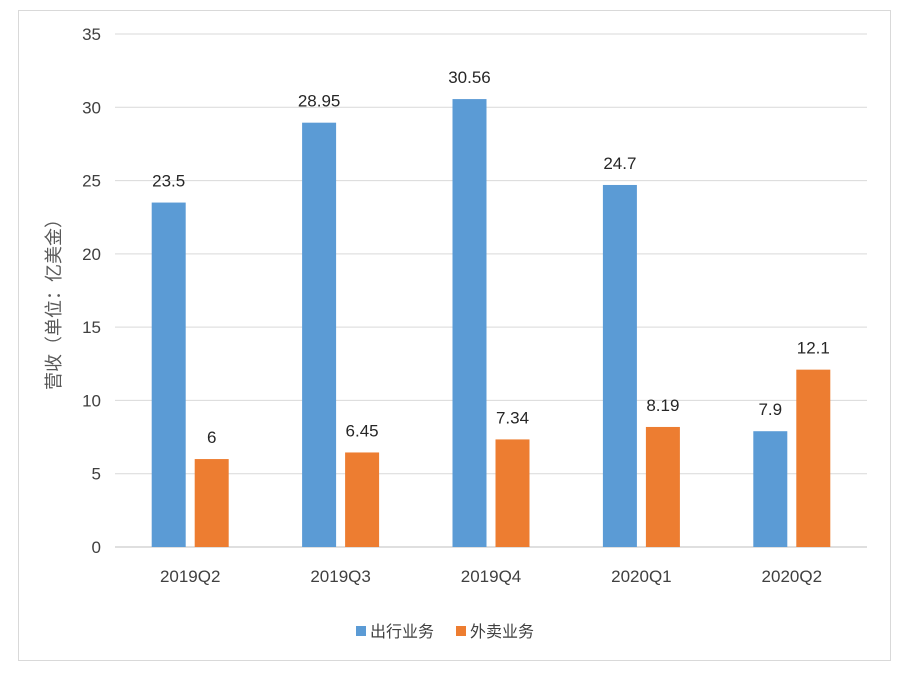 The width and height of the screenshot is (917, 682). I want to click on data-label: 30.56, so click(469, 77).